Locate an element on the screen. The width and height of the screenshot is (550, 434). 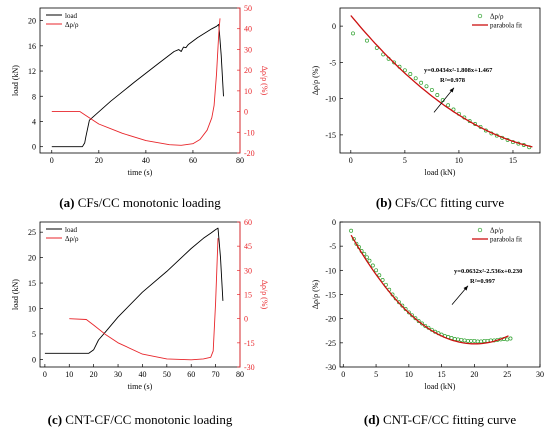
caption-label: (a) is located at coordinates (66, 202).